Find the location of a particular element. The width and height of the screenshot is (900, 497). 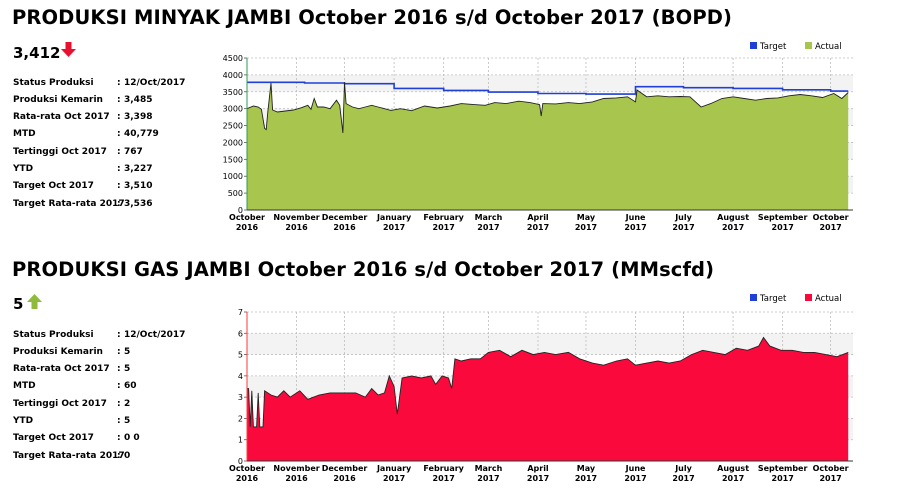

stat-row: Produksi Kemarin:3,485 is located at coordinates (123, 101).